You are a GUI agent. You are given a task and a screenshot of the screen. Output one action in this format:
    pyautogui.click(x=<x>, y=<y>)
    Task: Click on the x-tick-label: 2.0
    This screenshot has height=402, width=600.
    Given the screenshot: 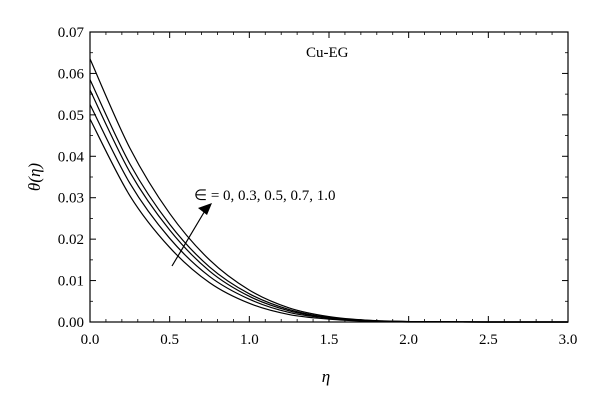 What is the action you would take?
    pyautogui.click(x=408, y=340)
    